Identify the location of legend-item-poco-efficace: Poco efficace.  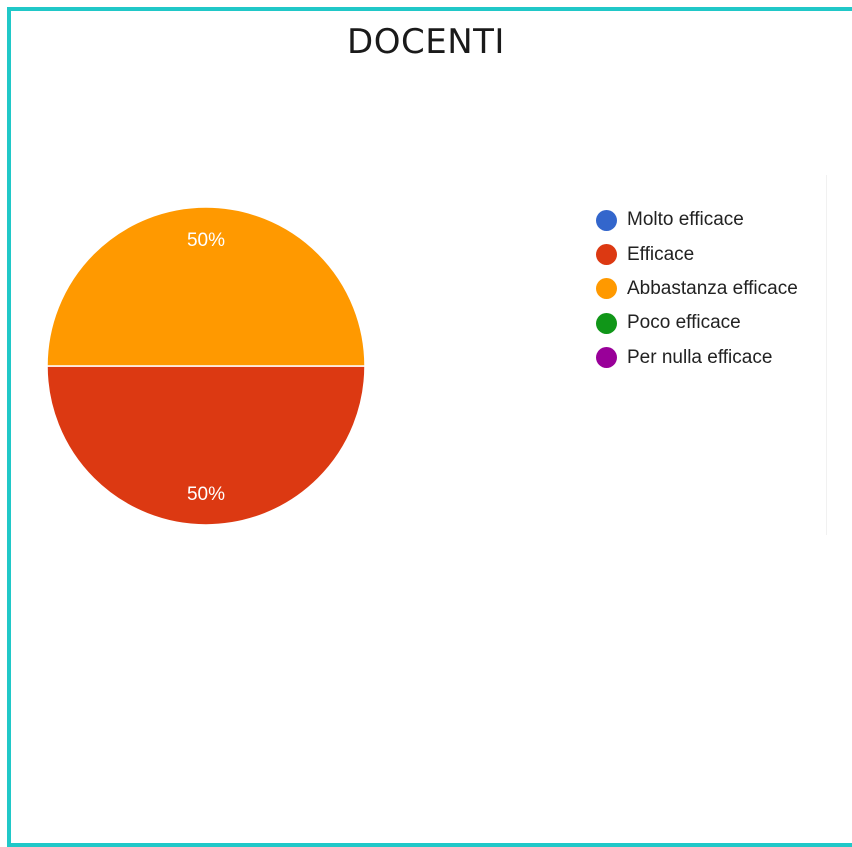
(697, 323).